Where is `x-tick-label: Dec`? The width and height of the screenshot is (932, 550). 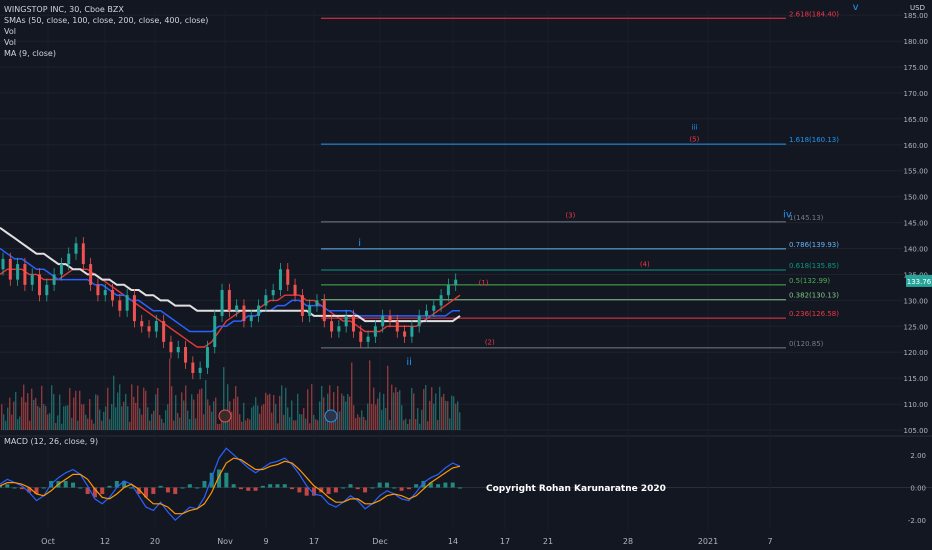 x-tick-label: Dec is located at coordinates (379, 541).